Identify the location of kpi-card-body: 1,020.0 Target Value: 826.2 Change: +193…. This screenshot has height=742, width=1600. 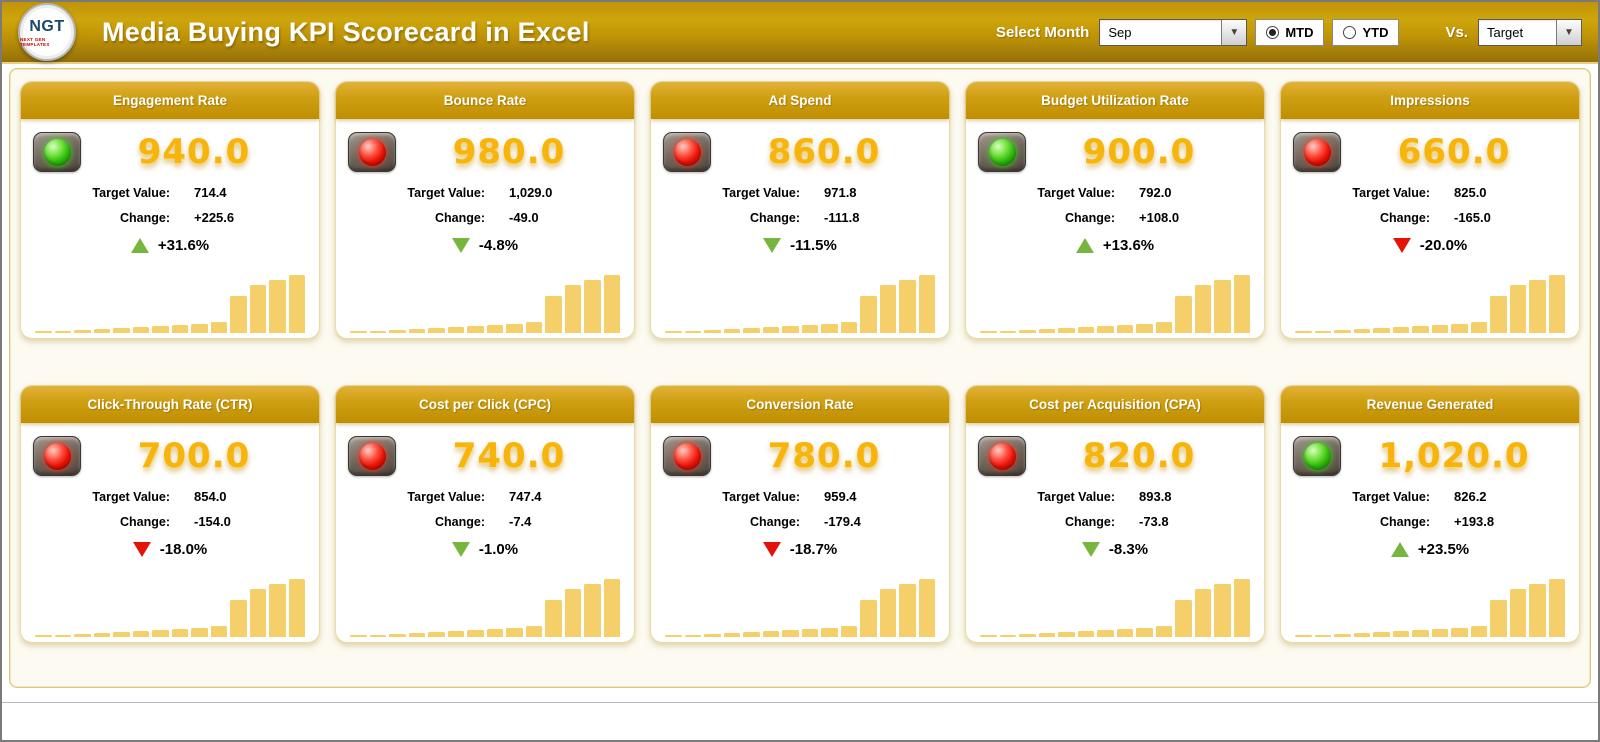
(1430, 533).